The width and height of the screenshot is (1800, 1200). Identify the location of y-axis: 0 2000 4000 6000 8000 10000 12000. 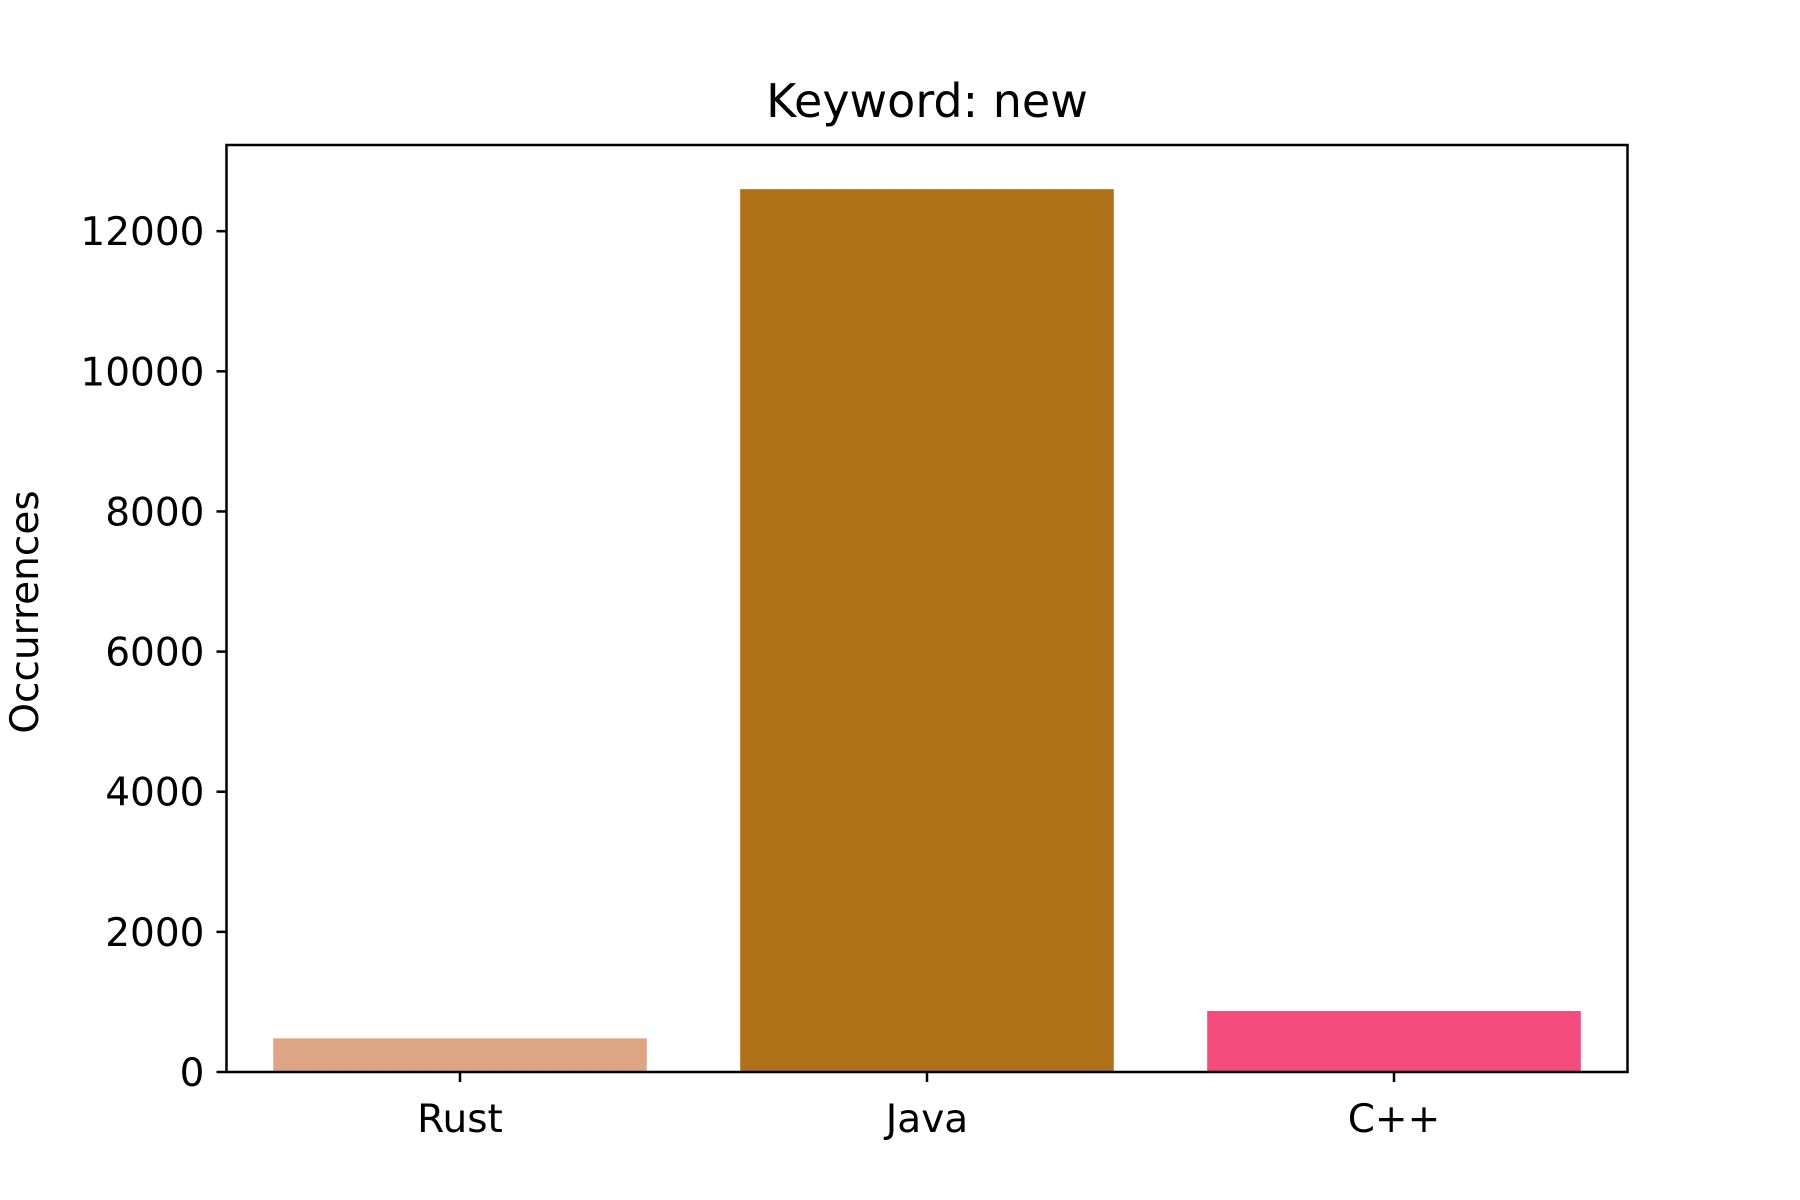
(153, 653).